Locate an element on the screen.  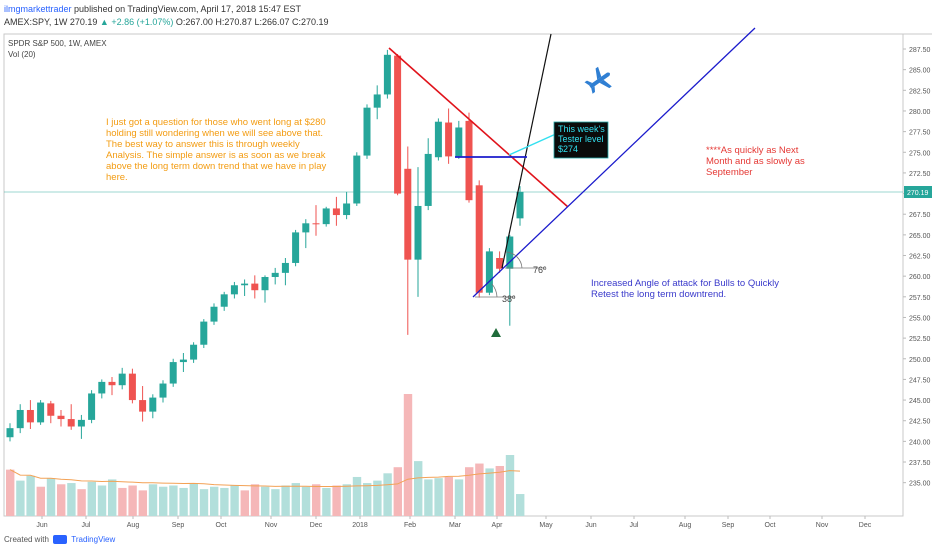
x-tick-label: Nov is located at coordinates (271, 525).